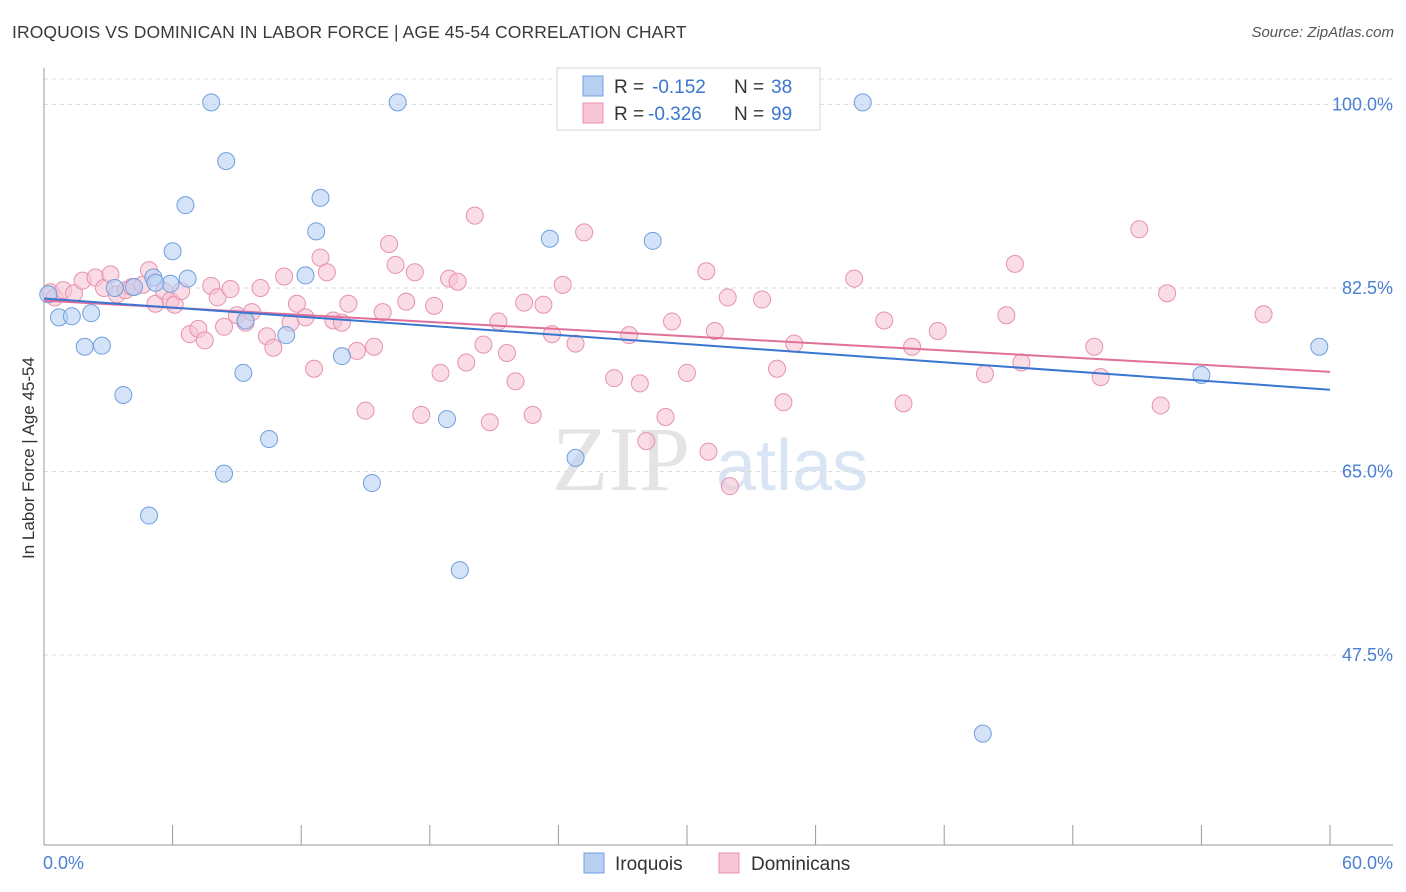 This screenshot has width=1406, height=892. Describe the element at coordinates (593, 113) in the screenshot. I see `legend-swatch-dominicans` at that location.